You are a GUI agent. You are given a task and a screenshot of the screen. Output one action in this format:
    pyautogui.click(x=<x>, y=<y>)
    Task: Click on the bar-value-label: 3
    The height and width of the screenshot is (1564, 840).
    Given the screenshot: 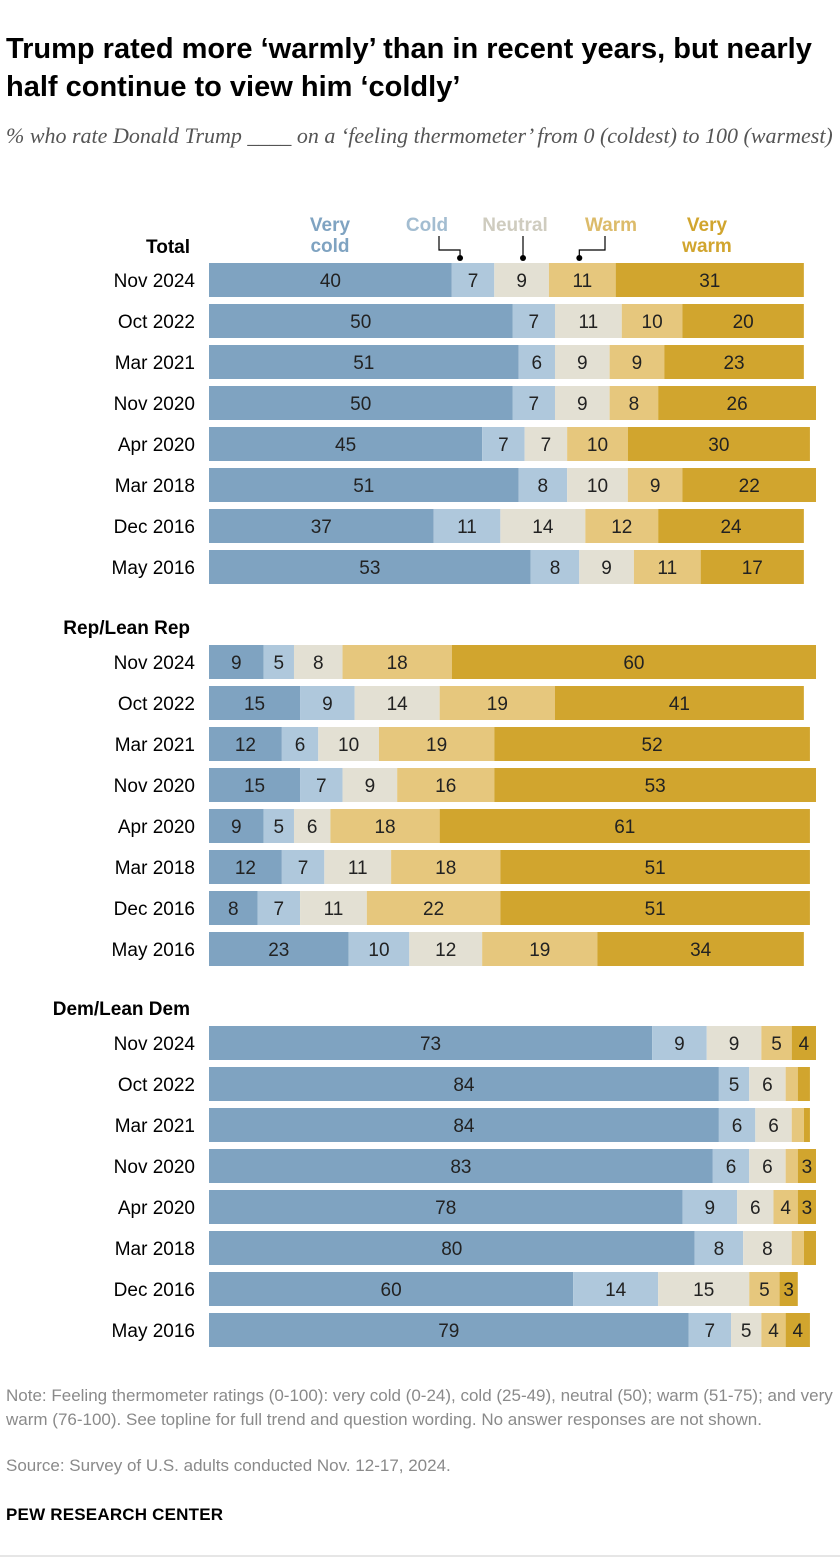 What is the action you would take?
    pyautogui.click(x=788, y=1290)
    